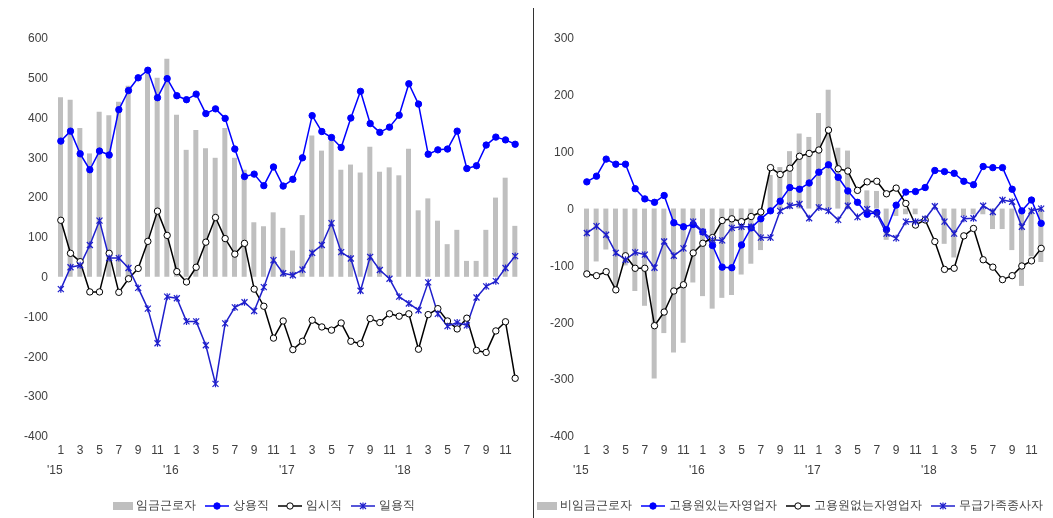 Image resolution: width=1053 pixels, height=518 pixels. I want to click on legend-label: 고용원있는자영업자, so click(722, 505).